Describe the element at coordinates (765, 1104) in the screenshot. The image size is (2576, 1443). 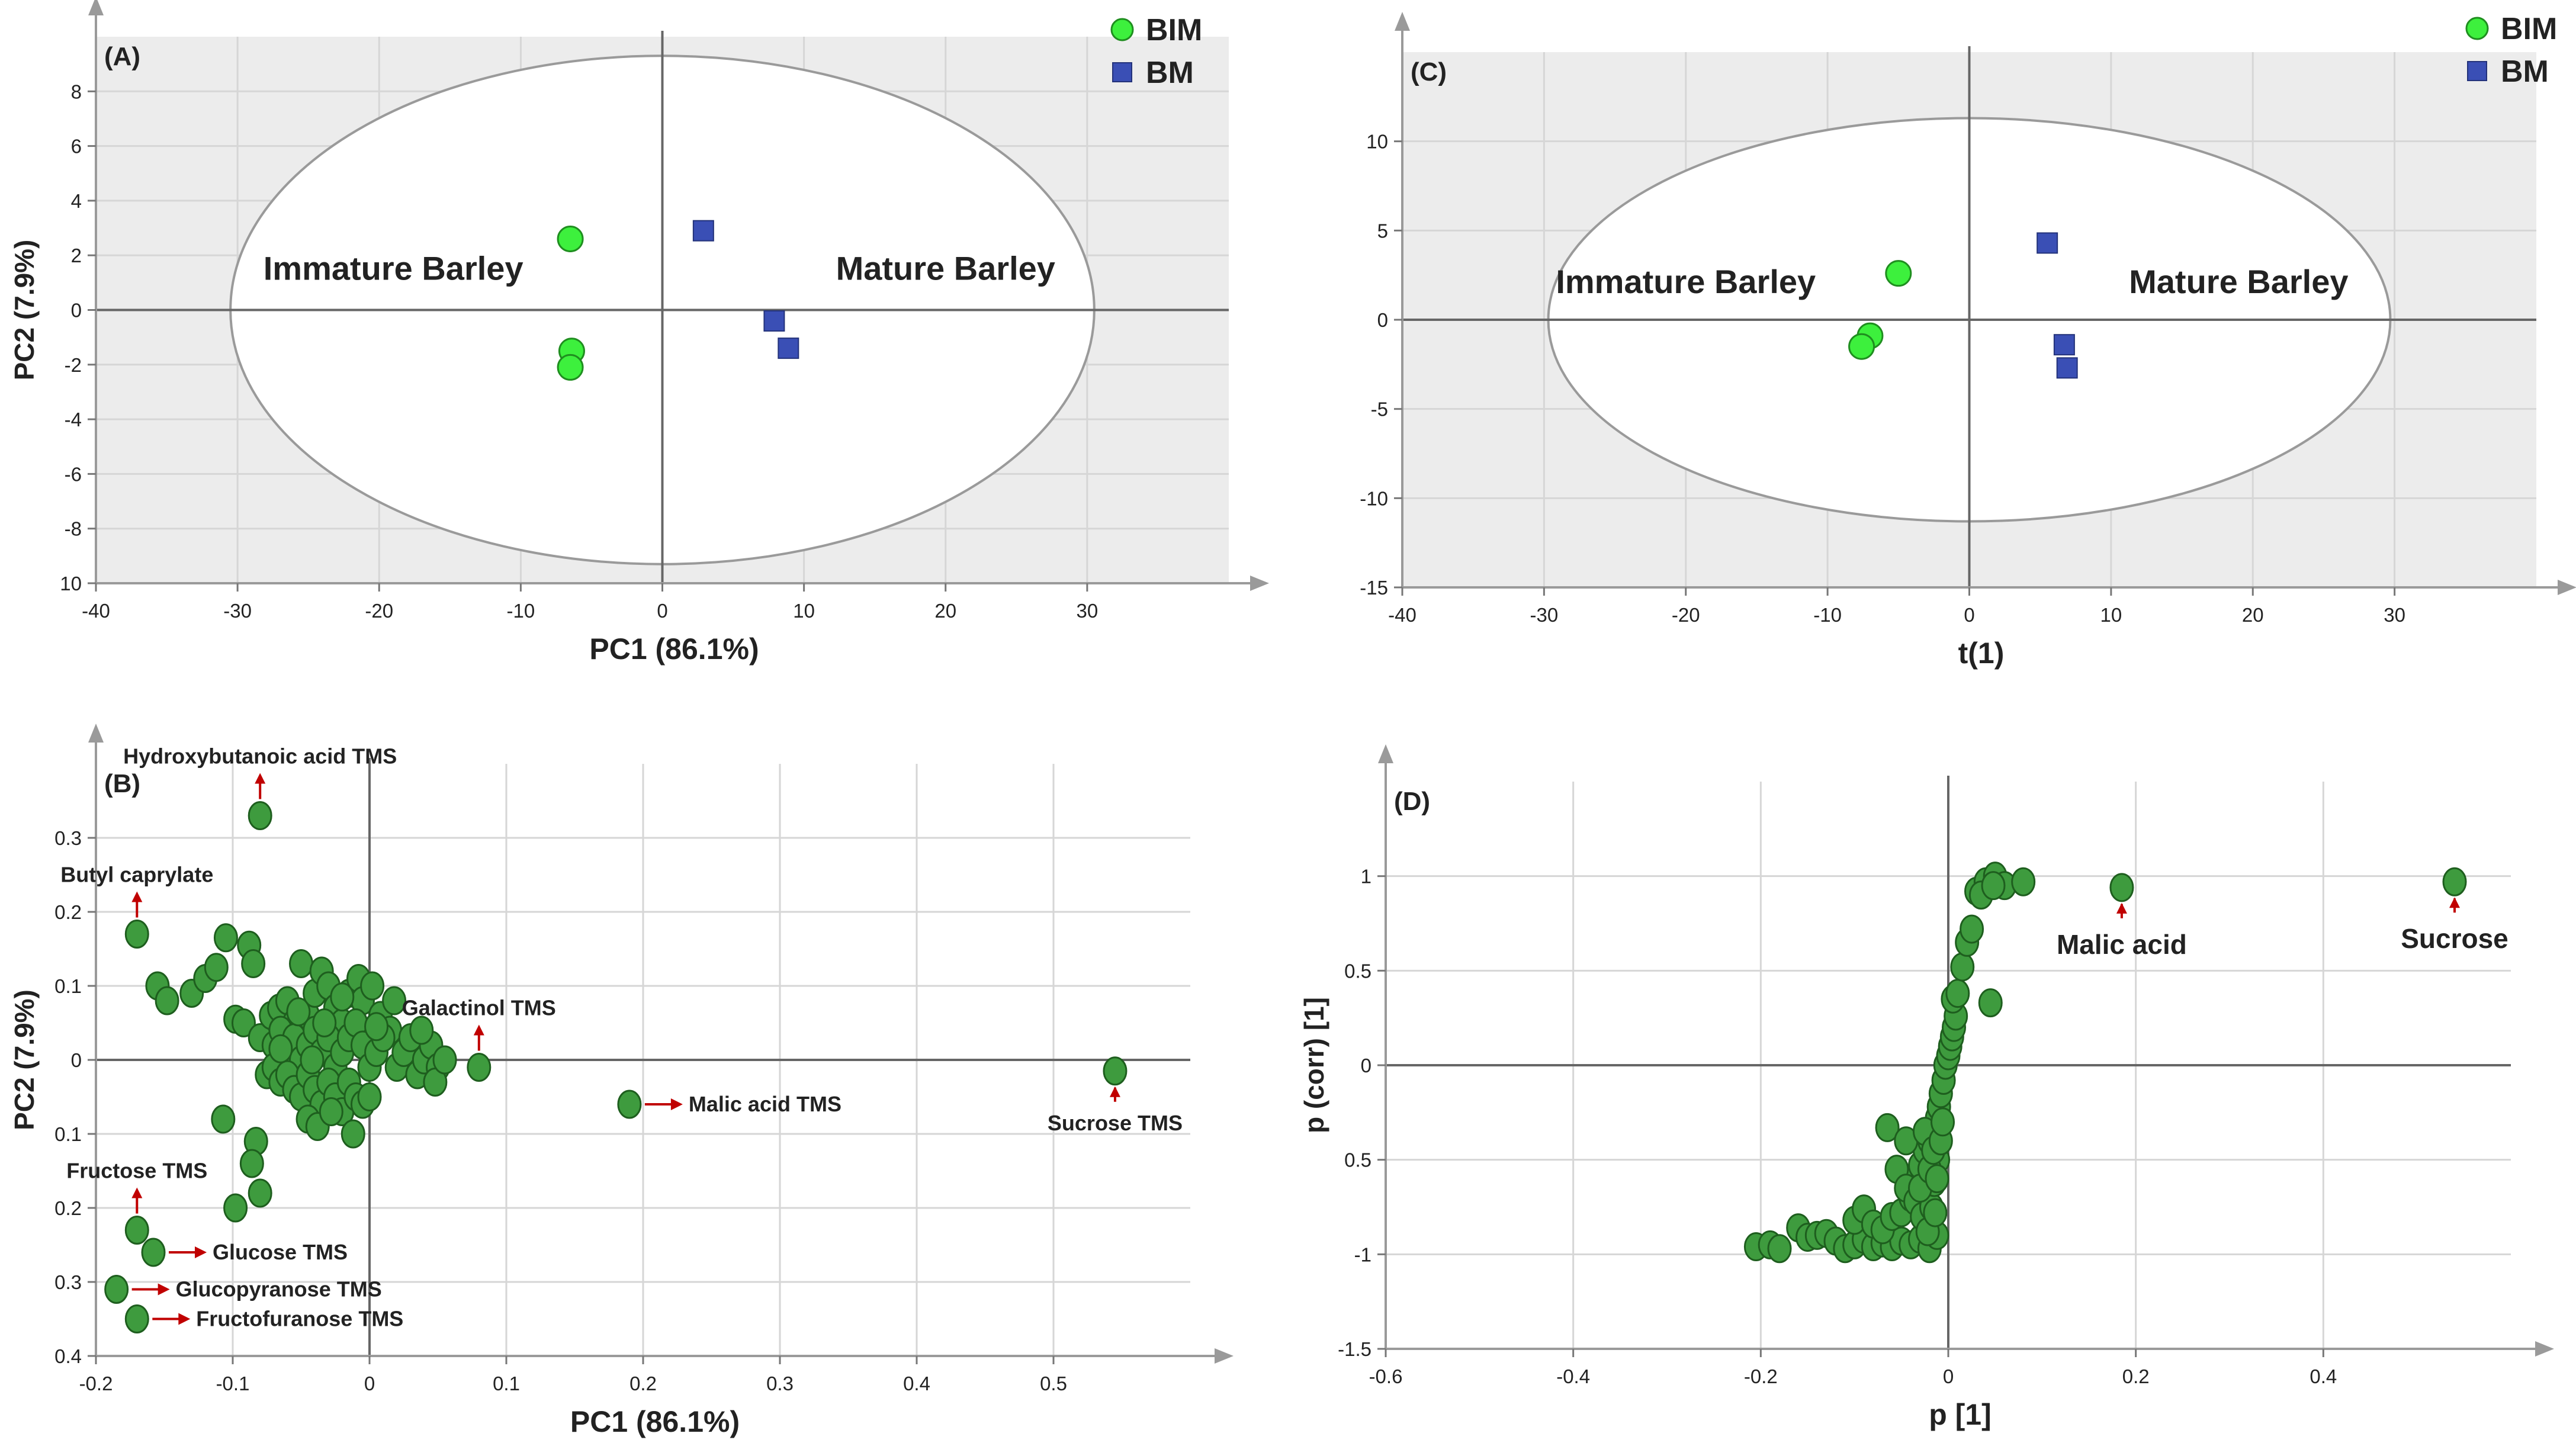
I see `label-malic-acid-tms: Malic acid TMS` at that location.